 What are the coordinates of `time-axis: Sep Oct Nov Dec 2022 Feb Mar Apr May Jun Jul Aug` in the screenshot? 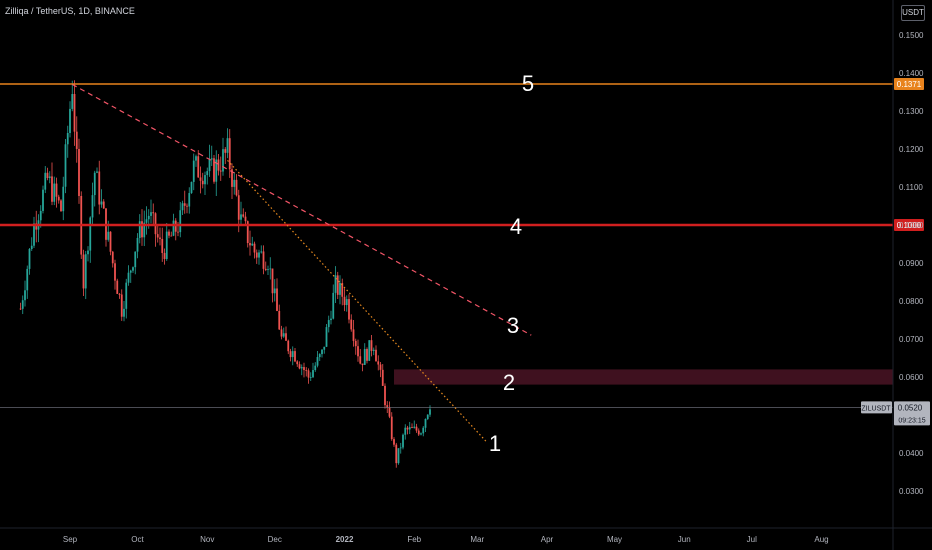 It's located at (466, 535).